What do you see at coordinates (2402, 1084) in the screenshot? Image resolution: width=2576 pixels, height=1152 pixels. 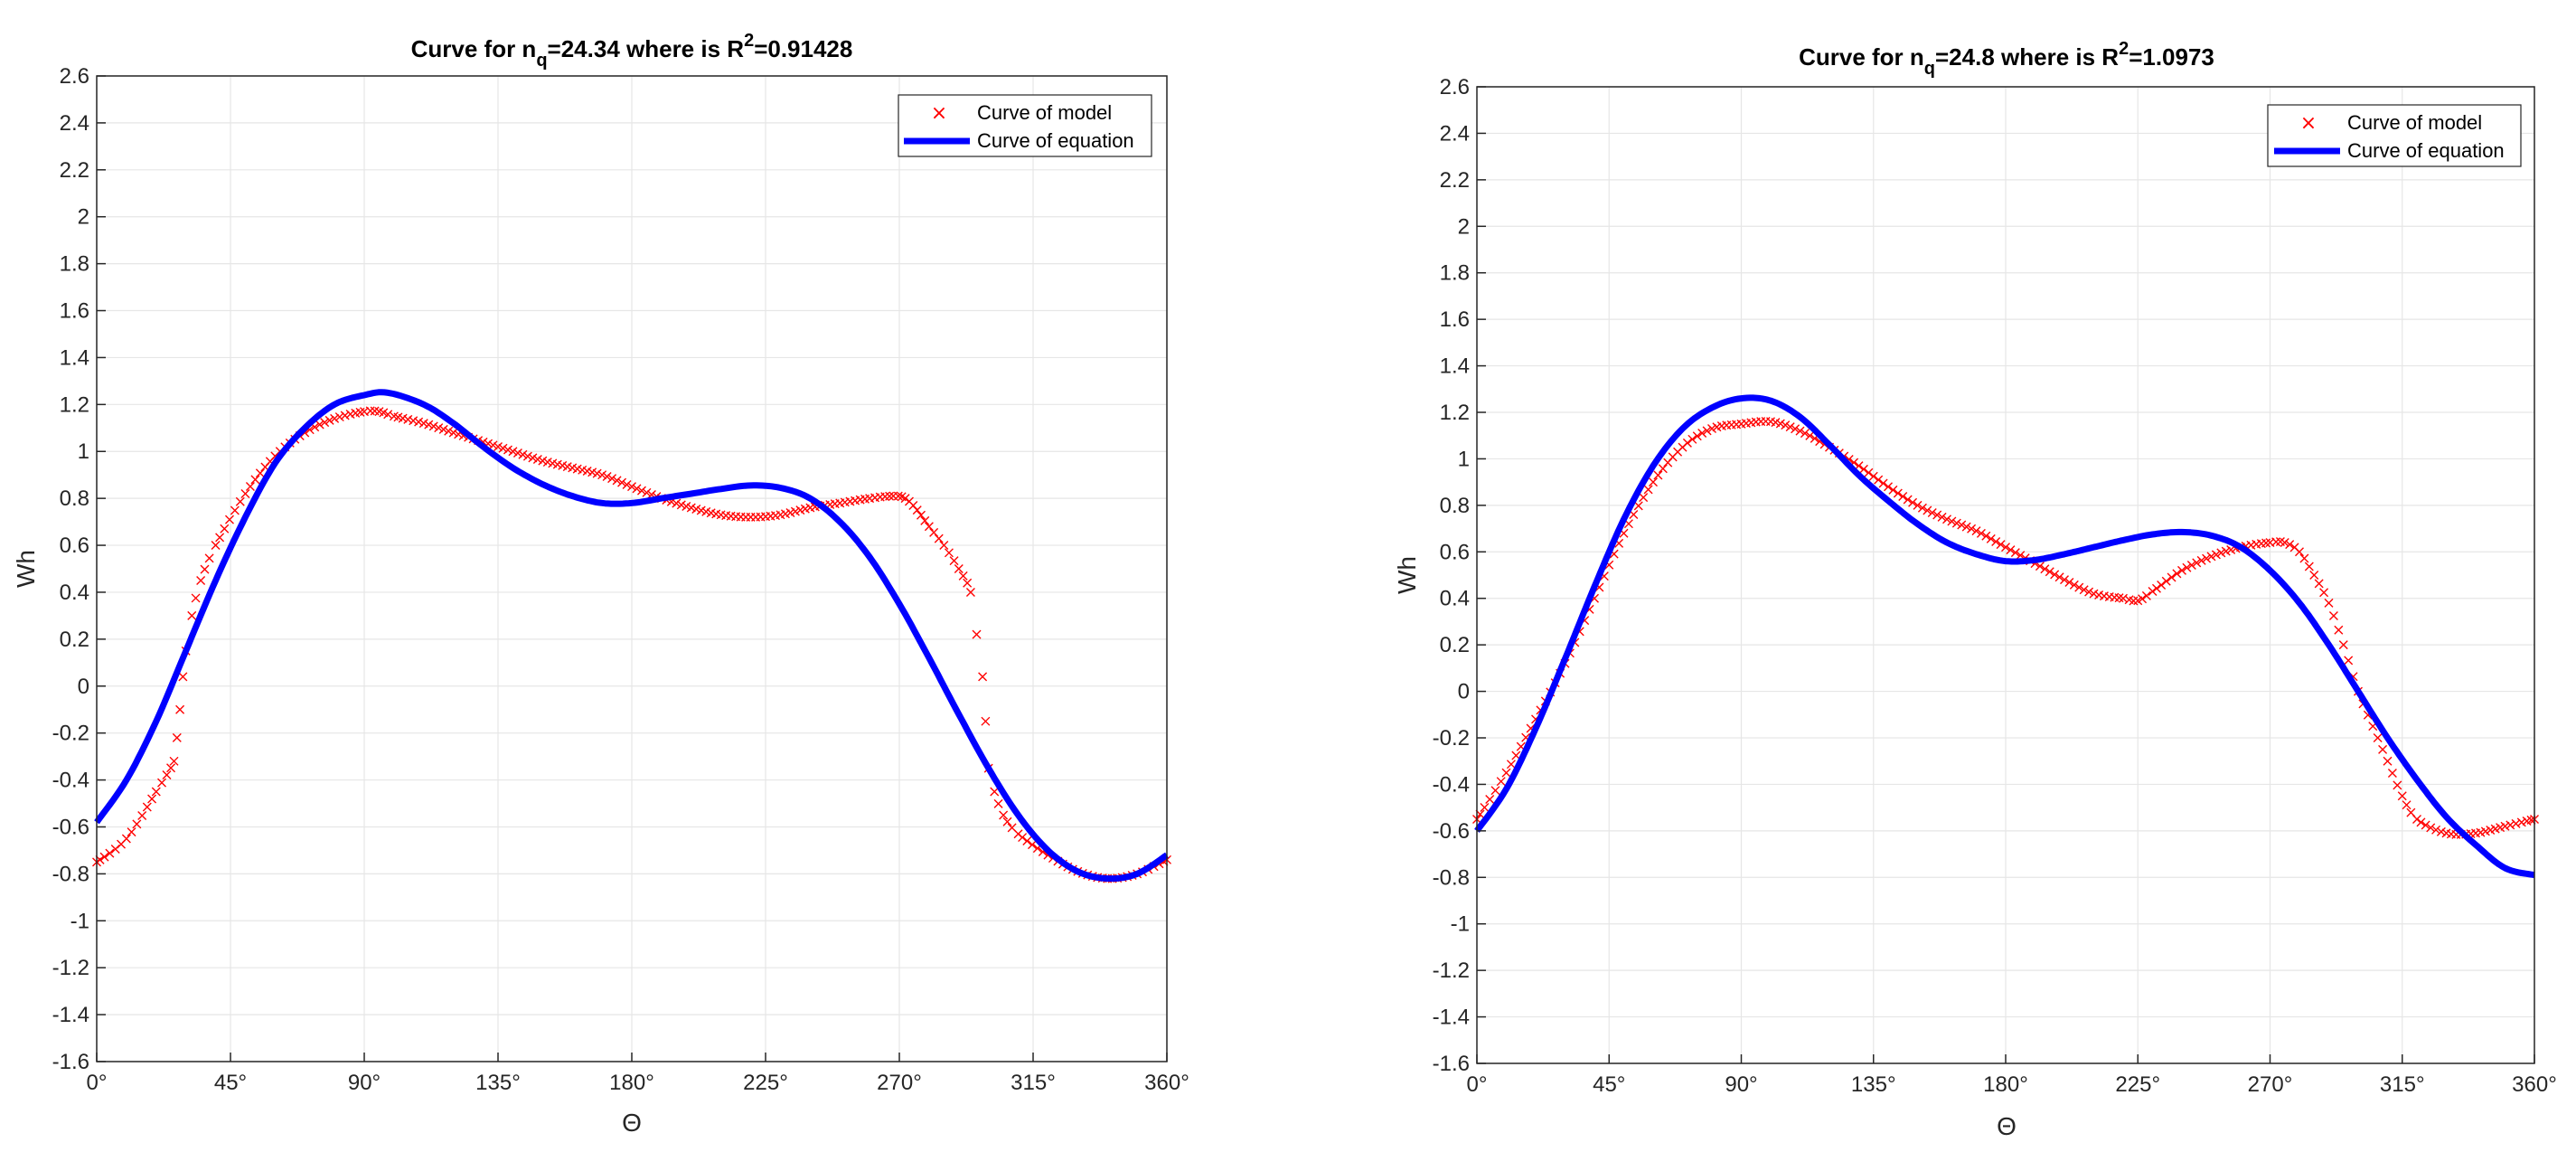 I see `chart-right-xtick-label: 315°` at bounding box center [2402, 1084].